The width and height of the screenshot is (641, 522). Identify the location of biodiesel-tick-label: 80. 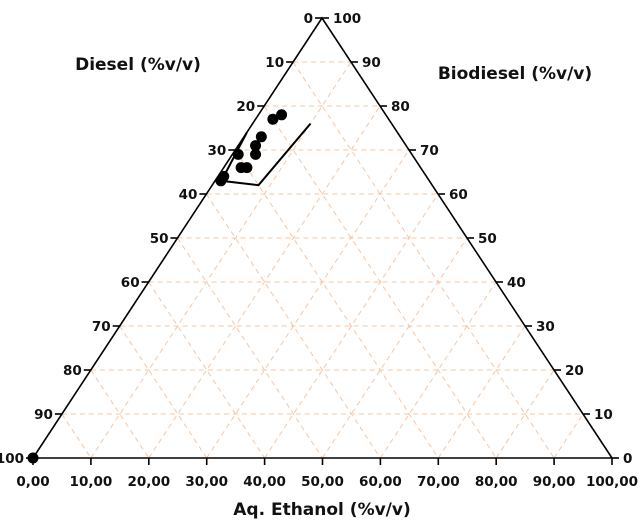
(400, 107).